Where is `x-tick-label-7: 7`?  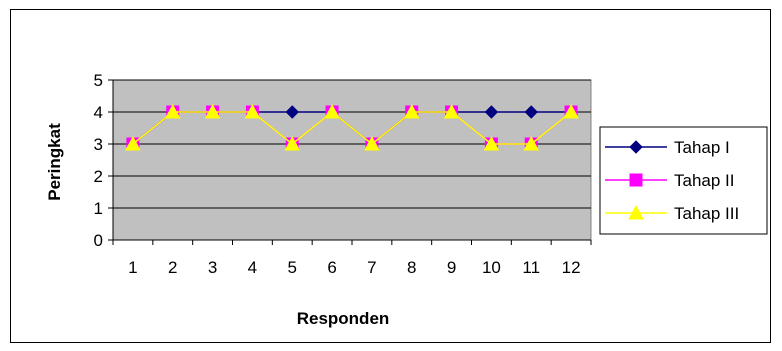 x-tick-label-7: 7 is located at coordinates (371, 267).